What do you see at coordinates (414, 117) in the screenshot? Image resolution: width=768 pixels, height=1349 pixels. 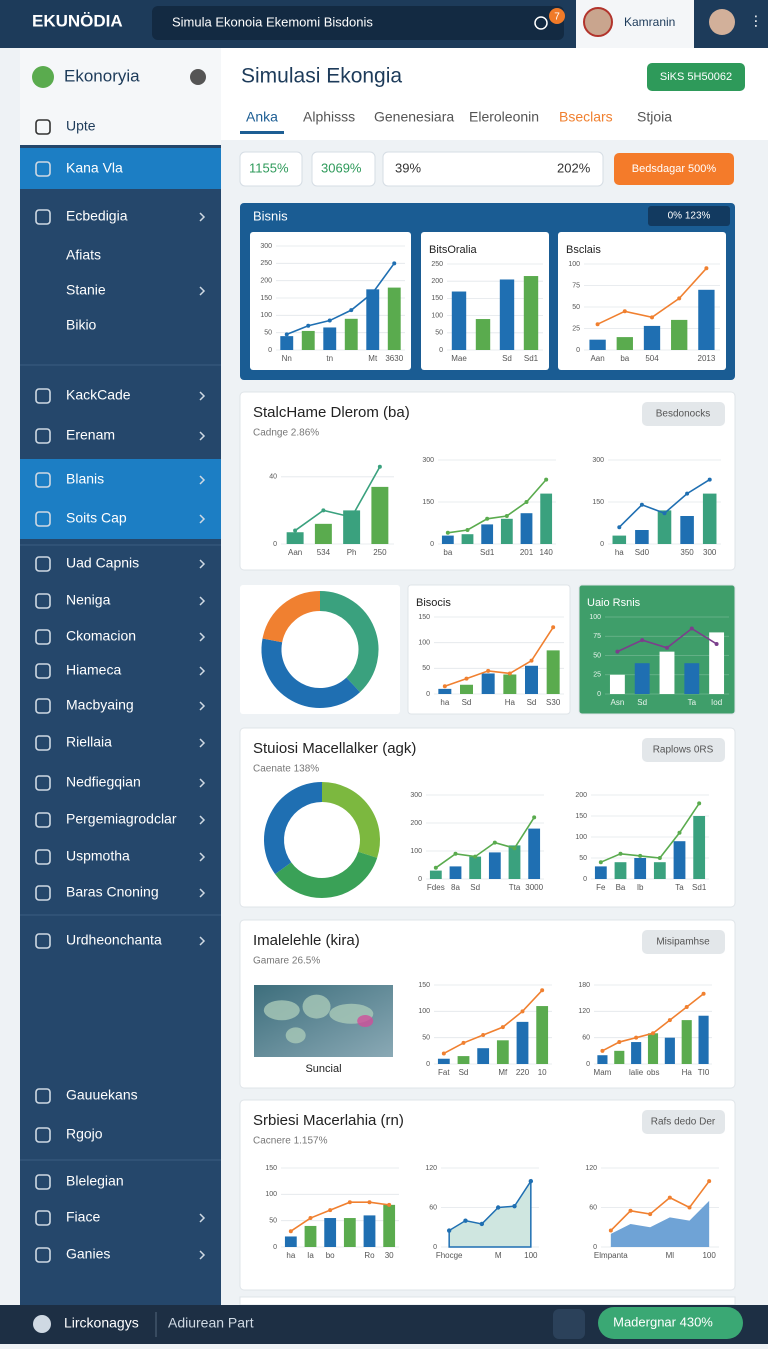 I see `tab: Genenesiara` at bounding box center [414, 117].